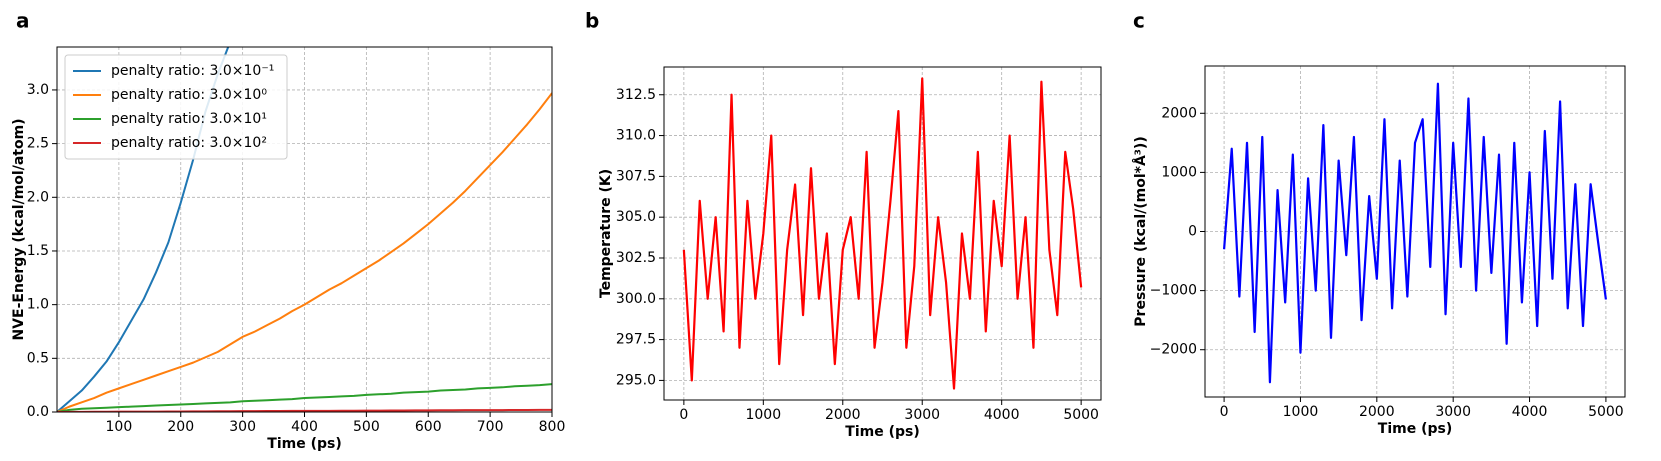 This screenshot has height=461, width=1661. I want to click on legend-label: penalty ratio: 3.0×10², so click(189, 143).